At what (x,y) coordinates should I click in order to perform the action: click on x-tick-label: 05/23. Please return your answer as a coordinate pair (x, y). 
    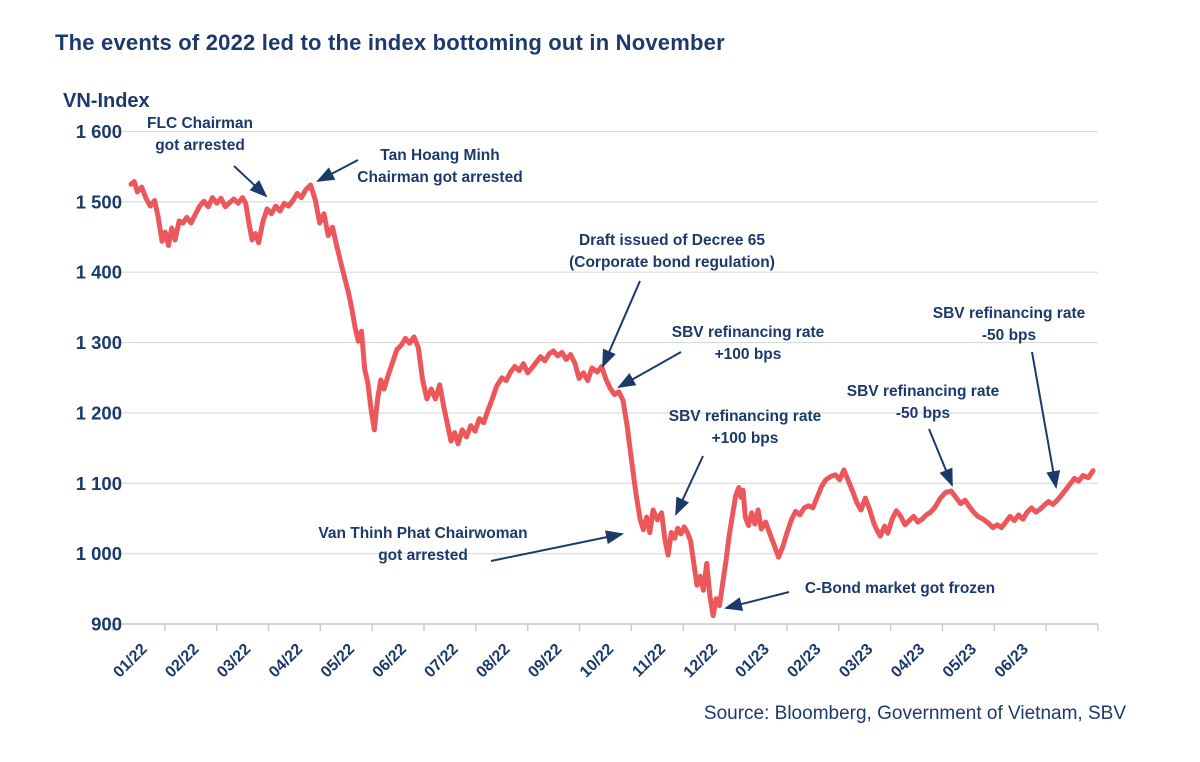
    Looking at the image, I should click on (960, 661).